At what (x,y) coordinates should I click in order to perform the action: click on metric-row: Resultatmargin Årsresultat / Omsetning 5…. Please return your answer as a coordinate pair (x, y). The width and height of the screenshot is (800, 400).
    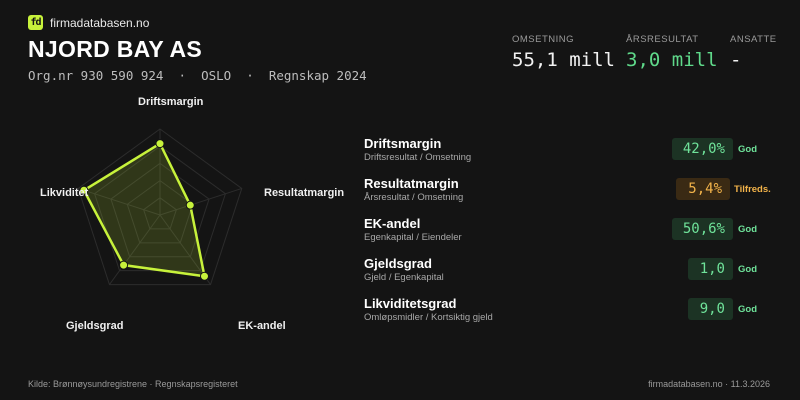
    Looking at the image, I should click on (574, 196).